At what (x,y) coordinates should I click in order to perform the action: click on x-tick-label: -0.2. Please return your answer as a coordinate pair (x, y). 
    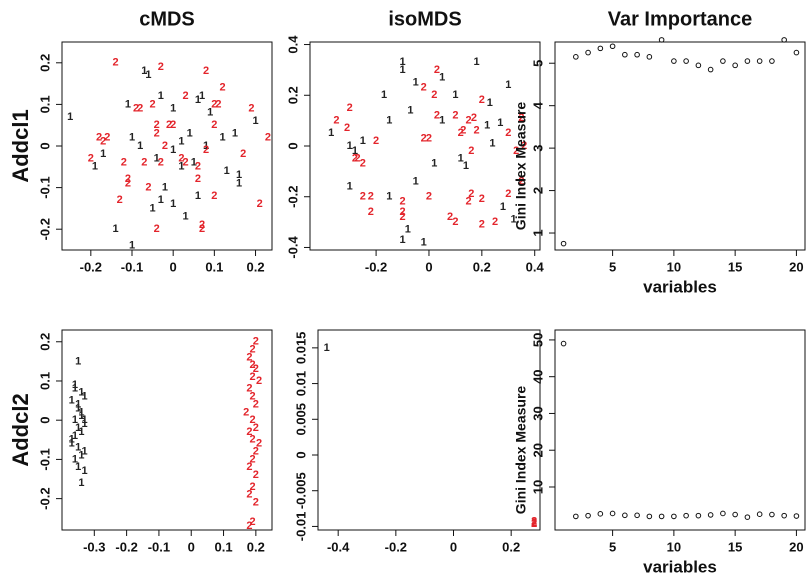
    Looking at the image, I should click on (126, 546).